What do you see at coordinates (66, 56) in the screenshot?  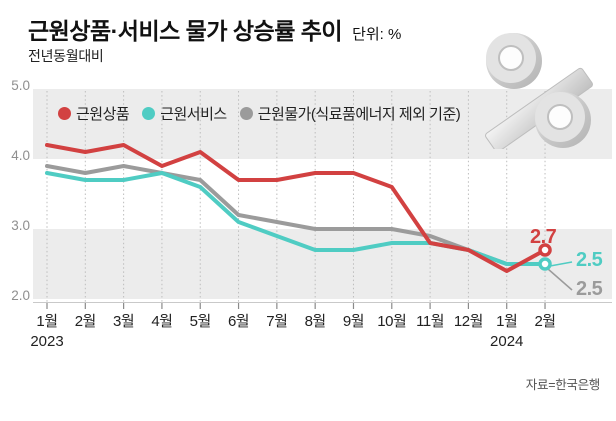 I see `chart-subtitle: 전년동월대비` at bounding box center [66, 56].